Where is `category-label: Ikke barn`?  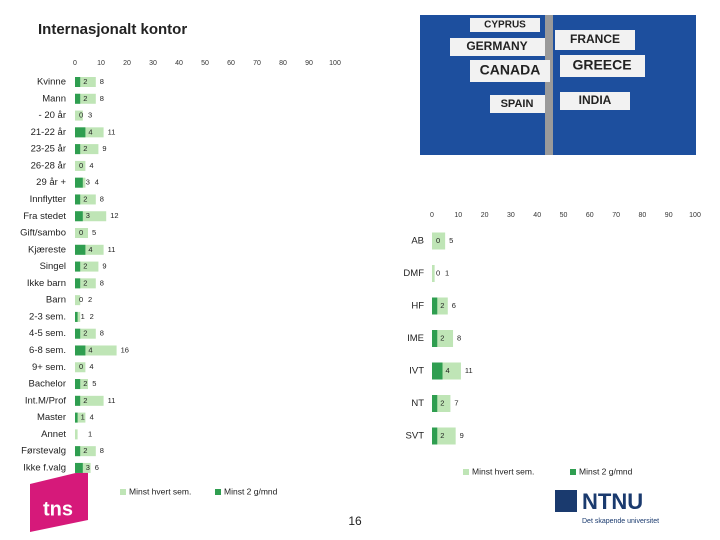
category-label: Ikke barn is located at coordinates (46, 283).